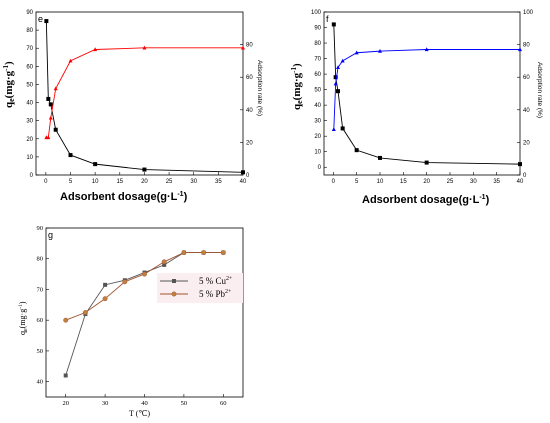  Describe the element at coordinates (528, 13) in the screenshot. I see `y2-tick-label: 100` at that location.